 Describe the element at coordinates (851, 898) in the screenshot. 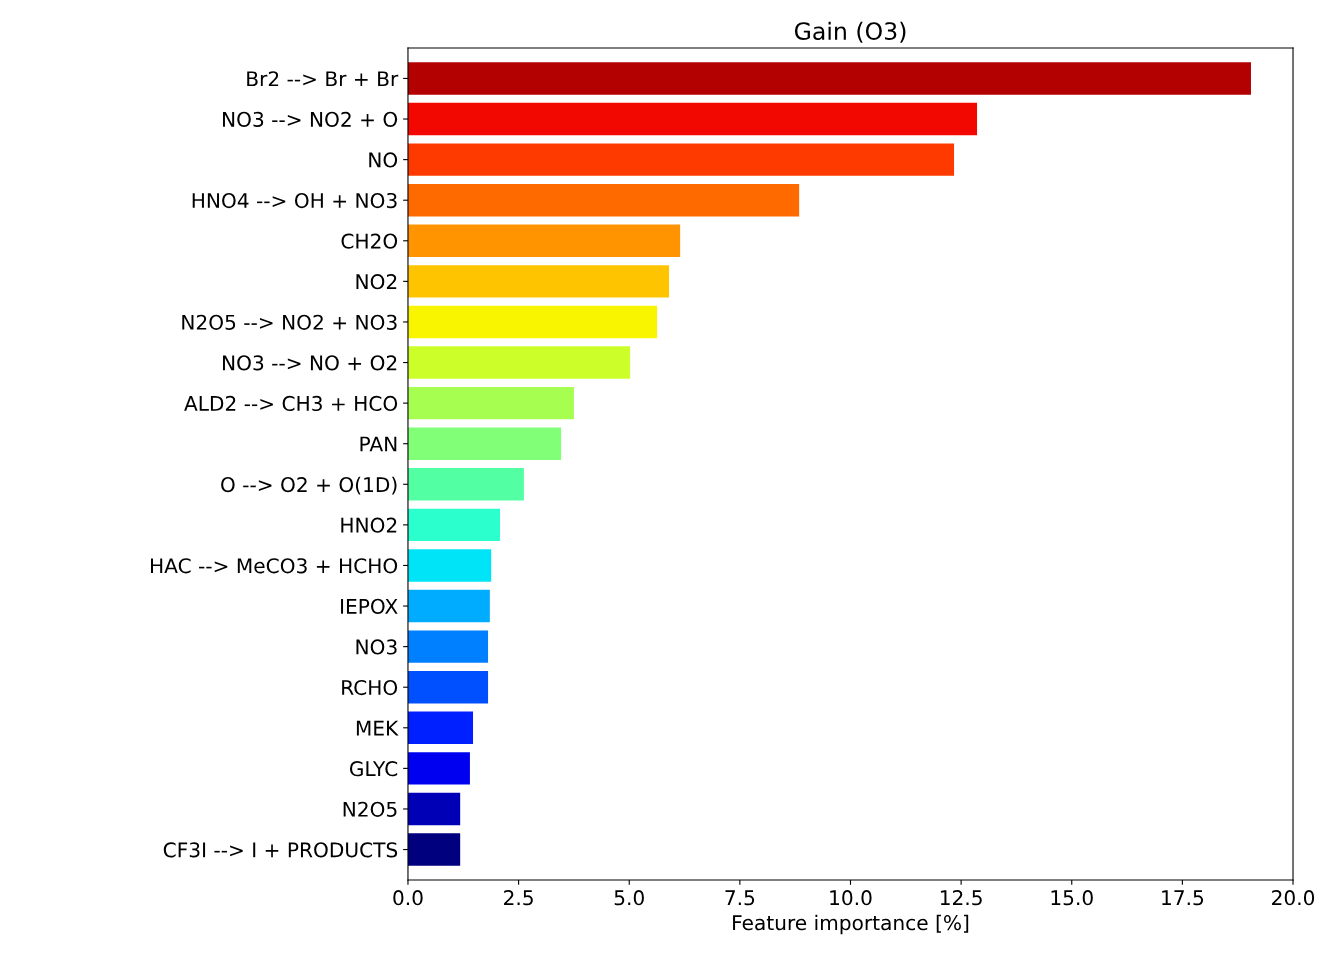

I see `x-tick-label: 10.0` at that location.